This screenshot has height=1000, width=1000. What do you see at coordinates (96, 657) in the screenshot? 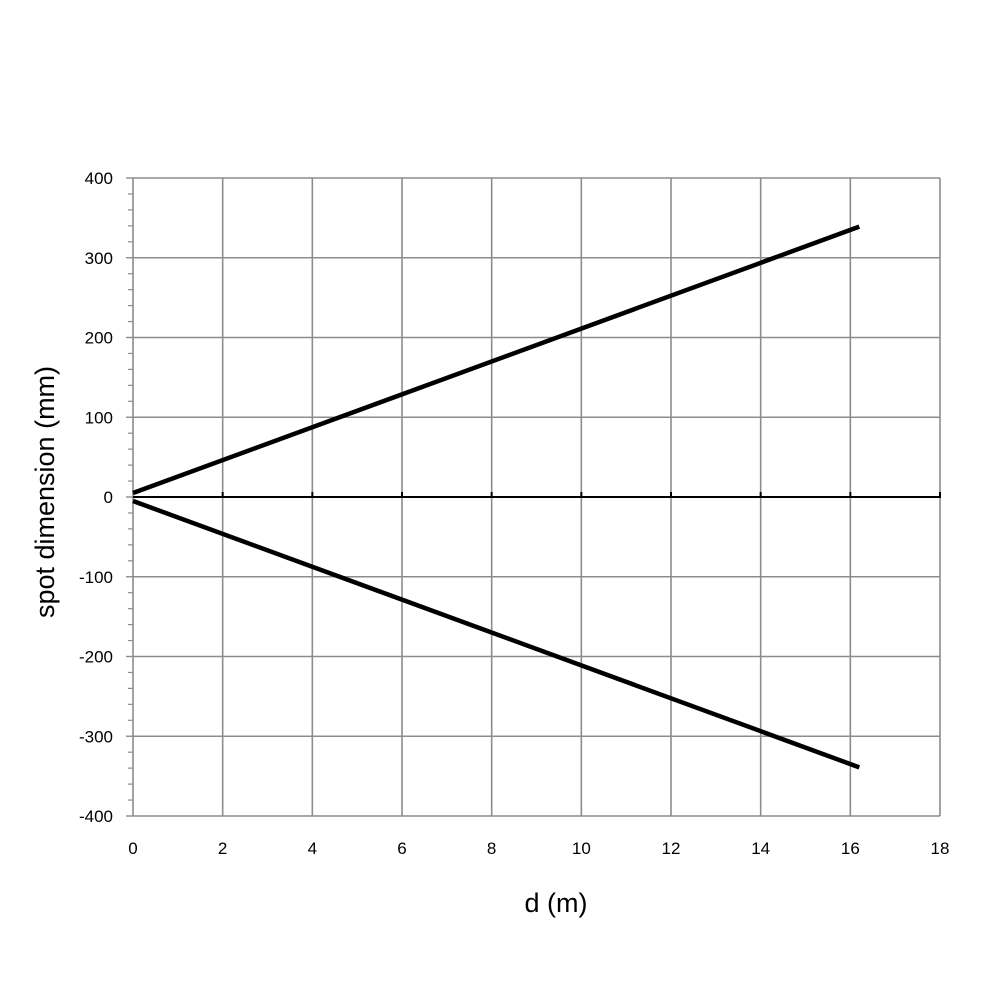
I see `y-tick-label: -200` at bounding box center [96, 657].